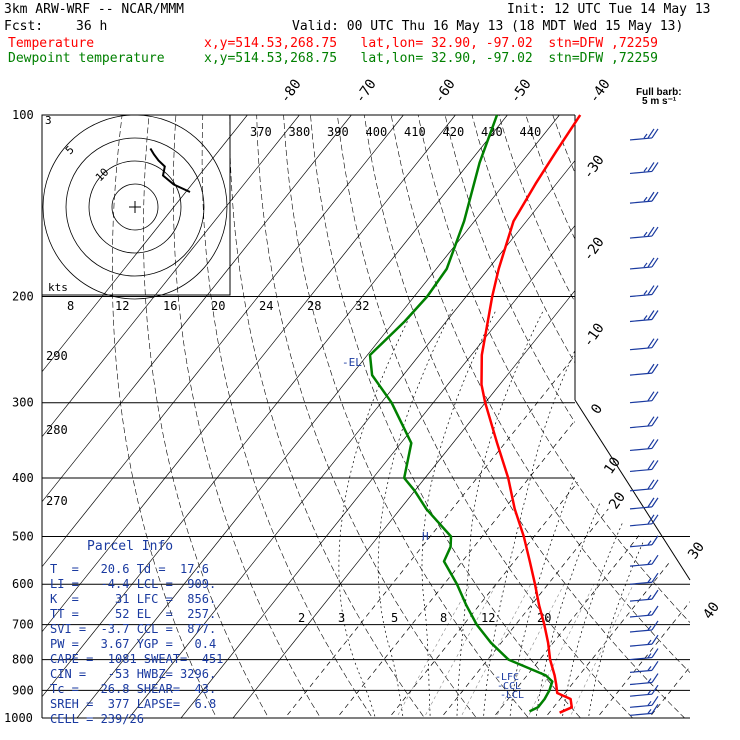 This screenshot has height=740, width=740. What do you see at coordinates (51, 43) in the screenshot?
I see `temperature-legend-label: Temperature` at bounding box center [51, 43].